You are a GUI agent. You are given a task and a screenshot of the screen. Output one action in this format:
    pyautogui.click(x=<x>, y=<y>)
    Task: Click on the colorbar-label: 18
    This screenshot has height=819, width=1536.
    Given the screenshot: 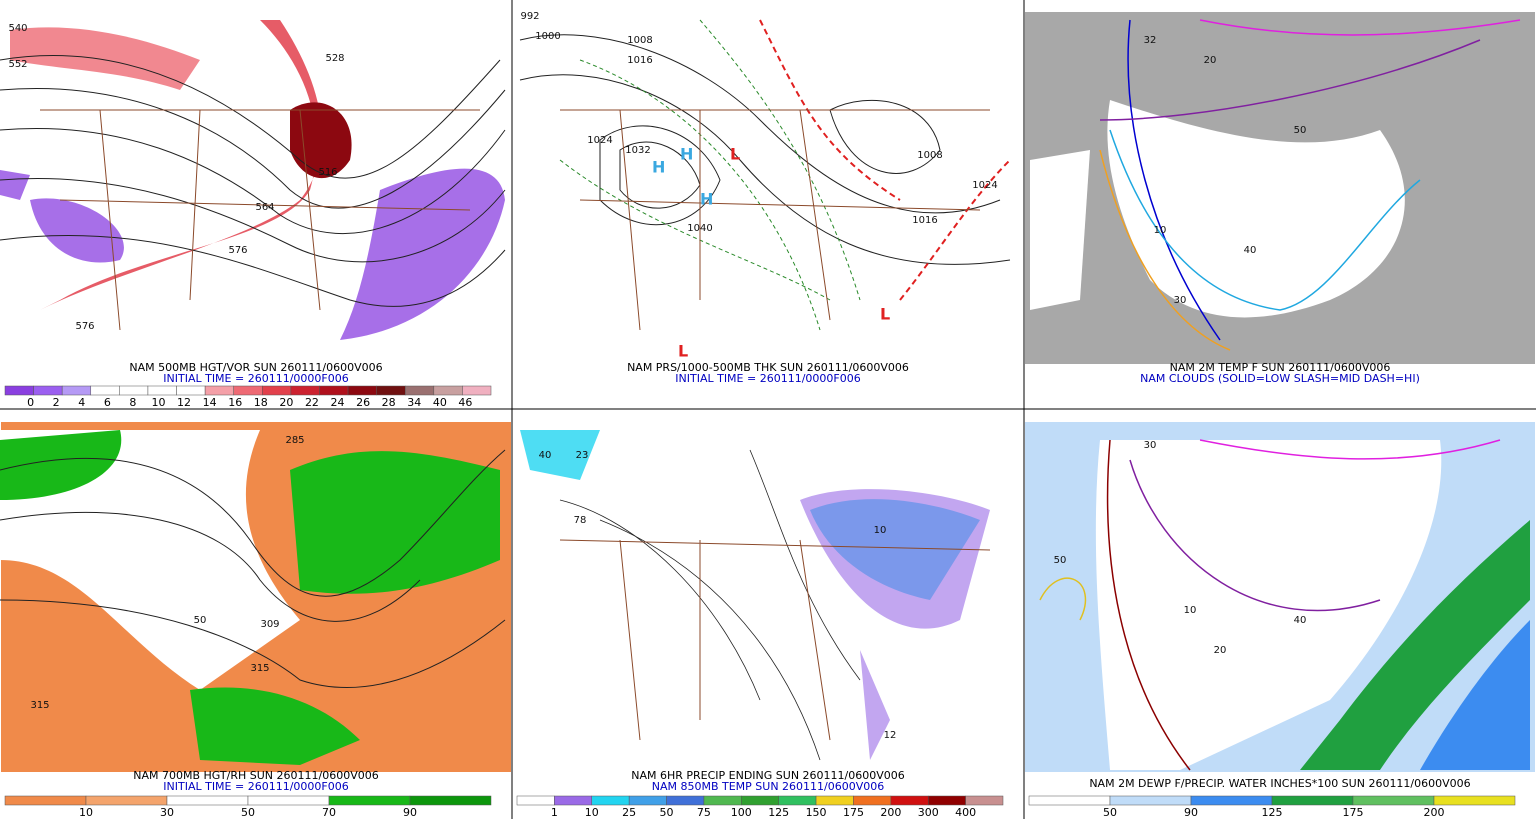 What is the action you would take?
    pyautogui.click(x=261, y=402)
    